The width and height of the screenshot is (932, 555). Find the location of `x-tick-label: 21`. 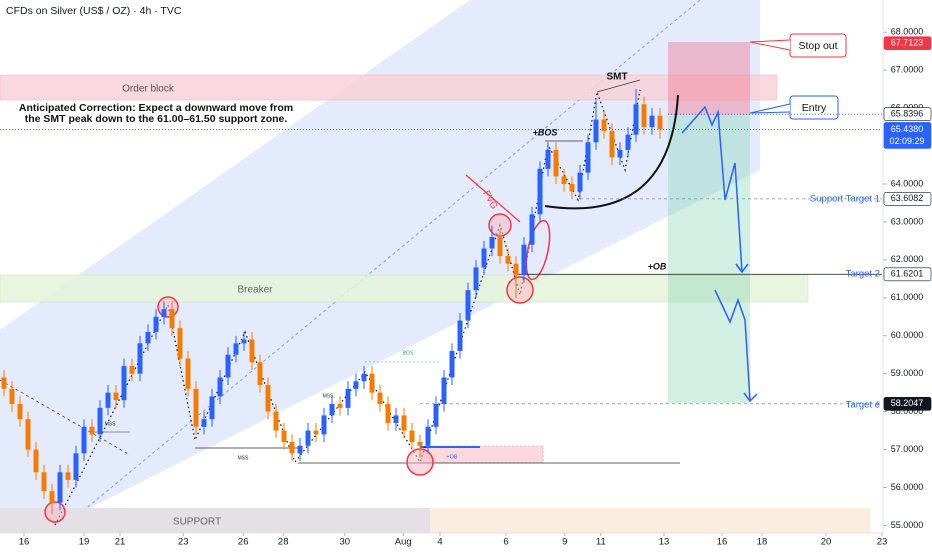

x-tick-label: 21 is located at coordinates (120, 542).